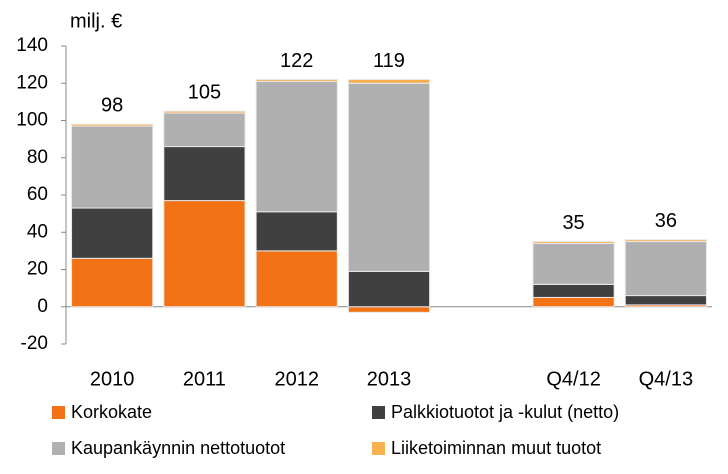 This screenshot has height=474, width=728. Describe the element at coordinates (32, 45) in the screenshot. I see `y-tick-label: 140` at that location.